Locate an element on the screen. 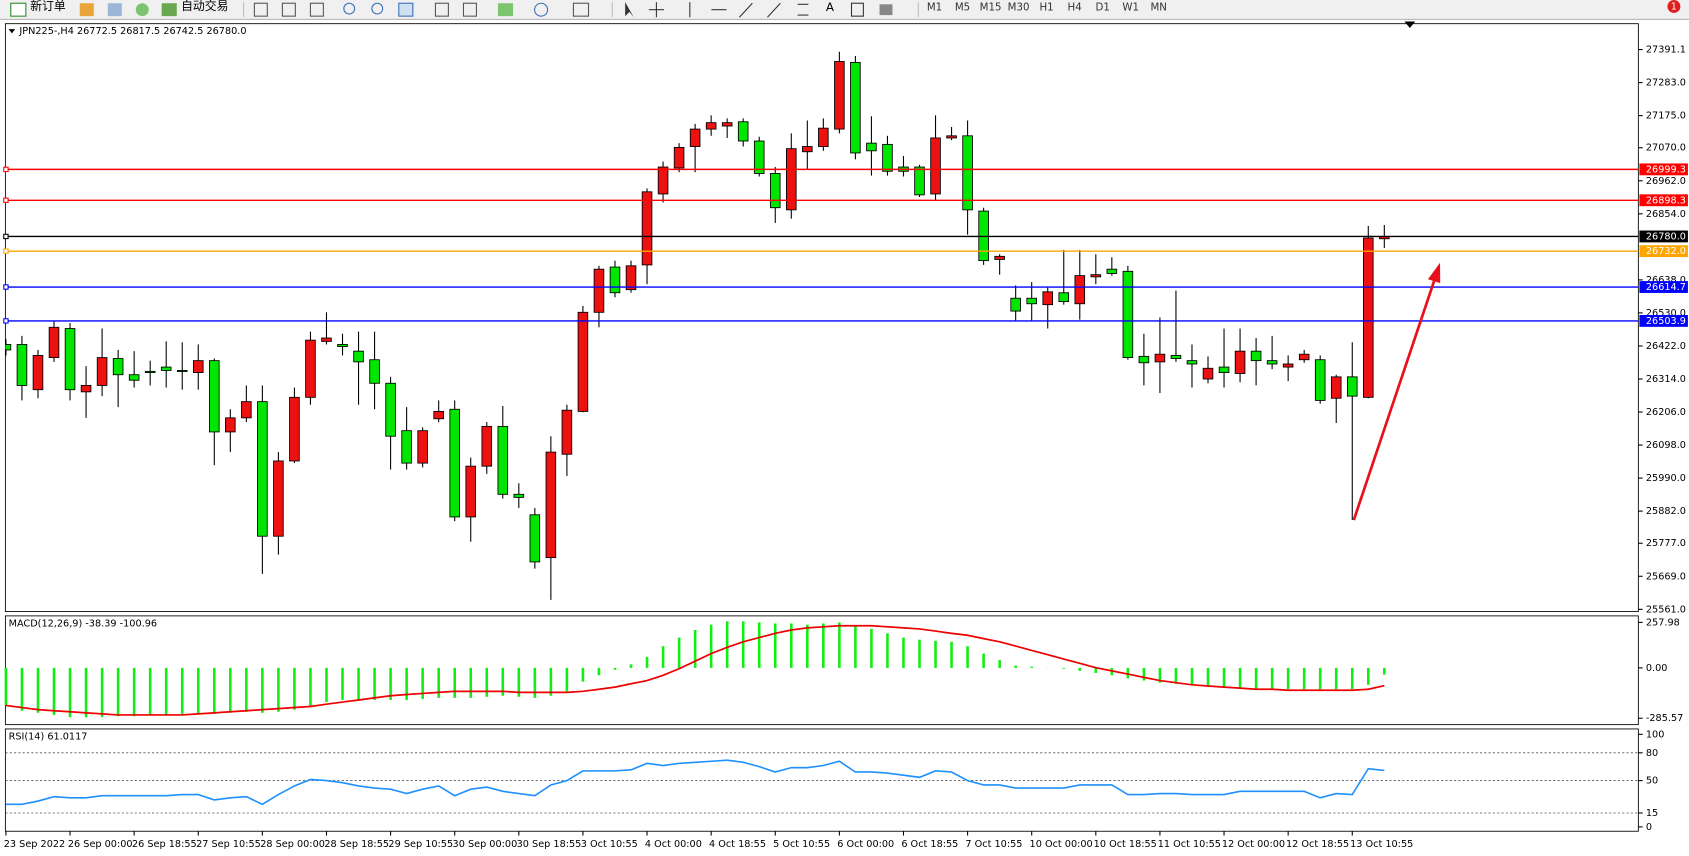  x-tick-label: 10 Oct 00:00 is located at coordinates (1061, 844).